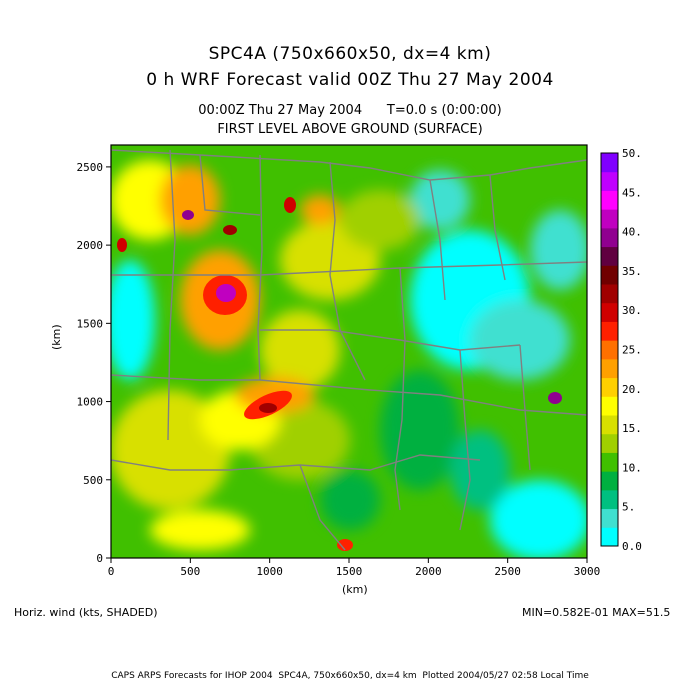 Image resolution: width=700 pixels, height=700 pixels. What do you see at coordinates (632, 271) in the screenshot?
I see `colorbar-label: 35.` at bounding box center [632, 271].